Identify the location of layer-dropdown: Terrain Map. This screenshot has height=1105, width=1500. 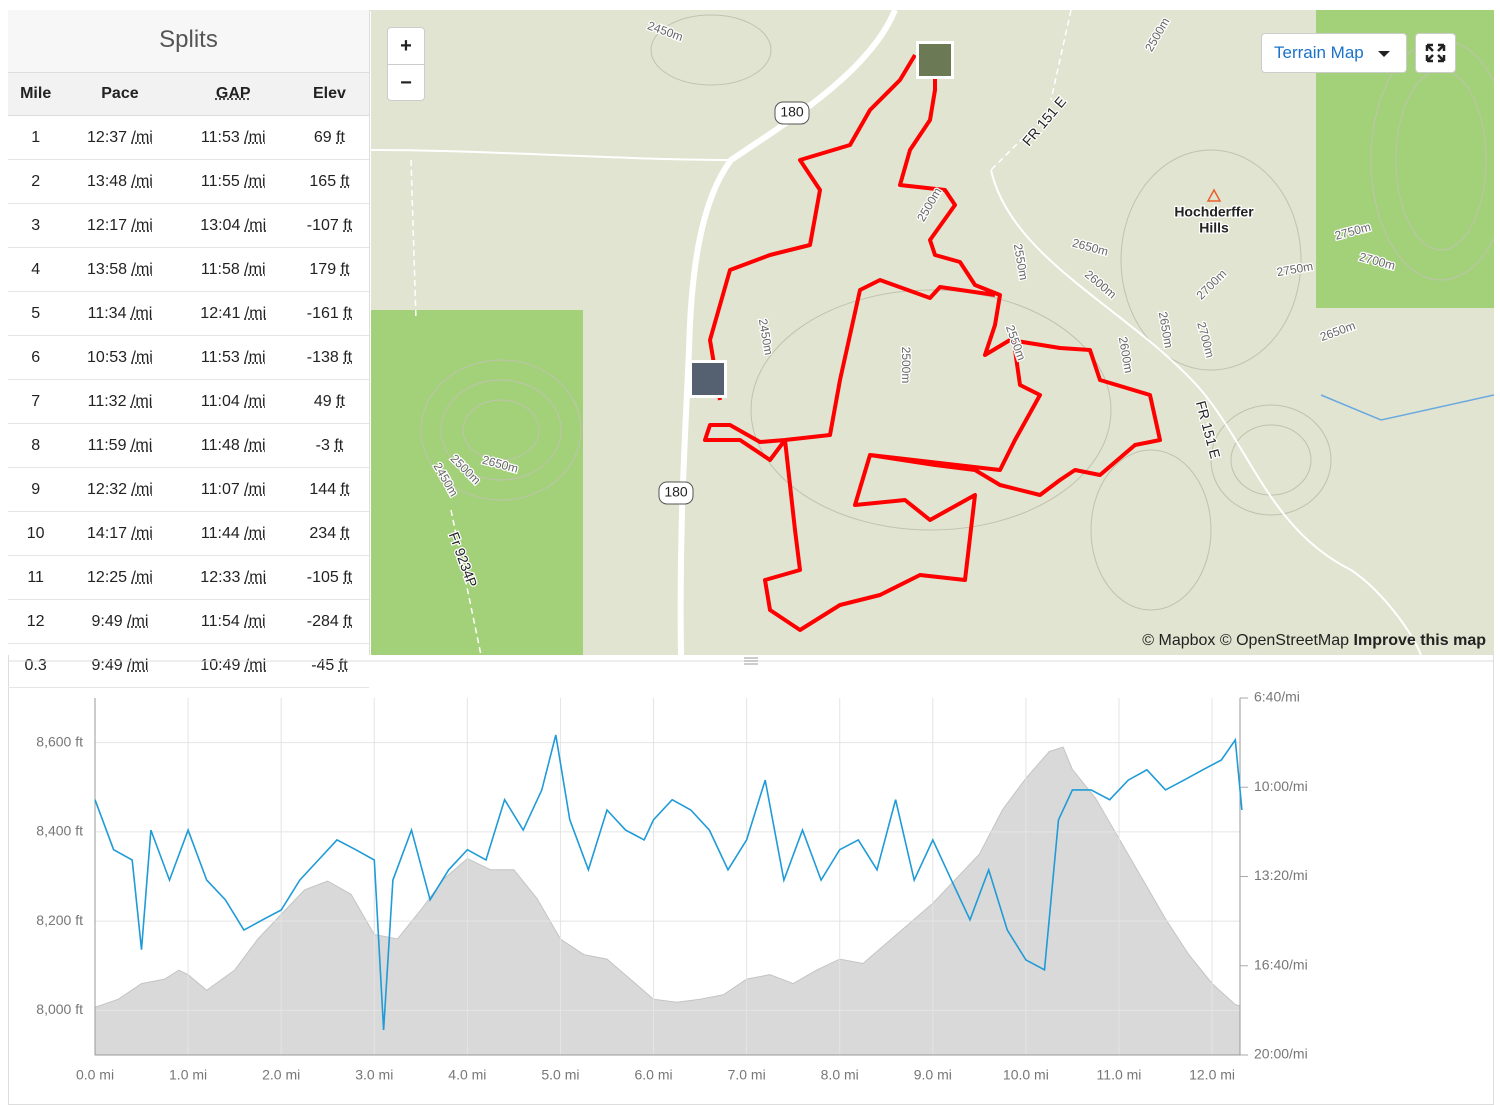
(1334, 53).